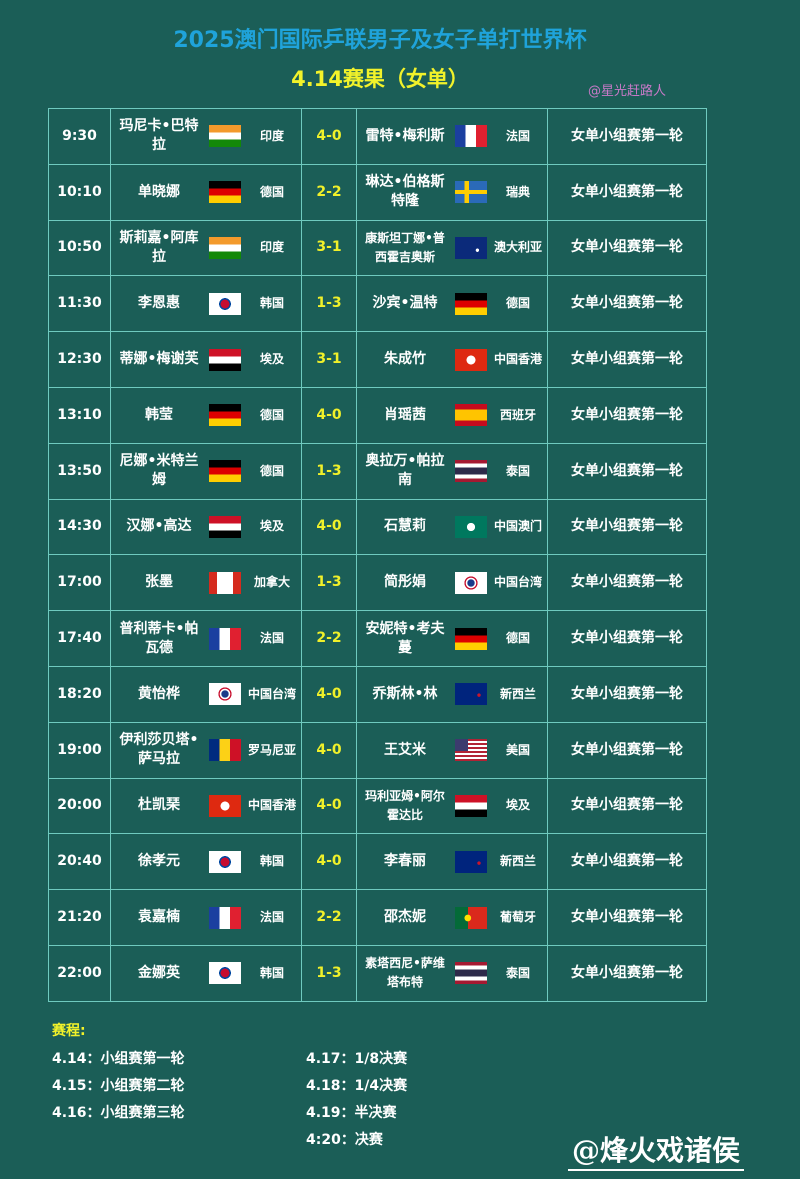  I want to click on sweden-flag-icon, so click(471, 192).